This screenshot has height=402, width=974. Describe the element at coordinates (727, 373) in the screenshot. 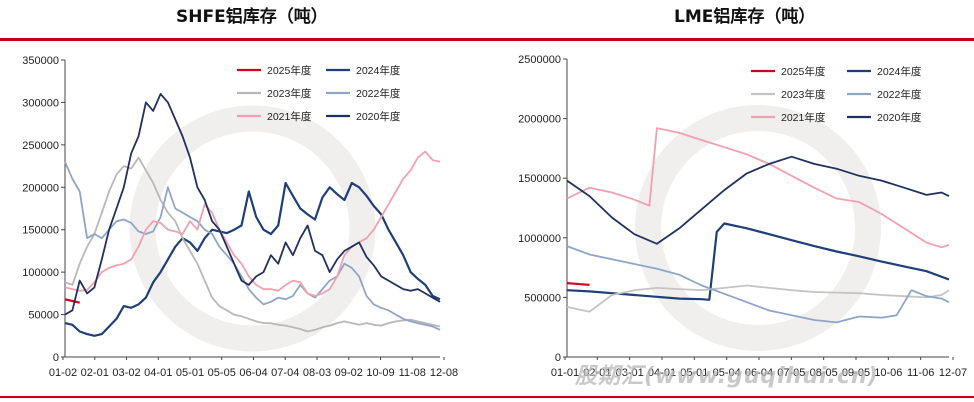

I see `x-tick-label: 05-04` at that location.